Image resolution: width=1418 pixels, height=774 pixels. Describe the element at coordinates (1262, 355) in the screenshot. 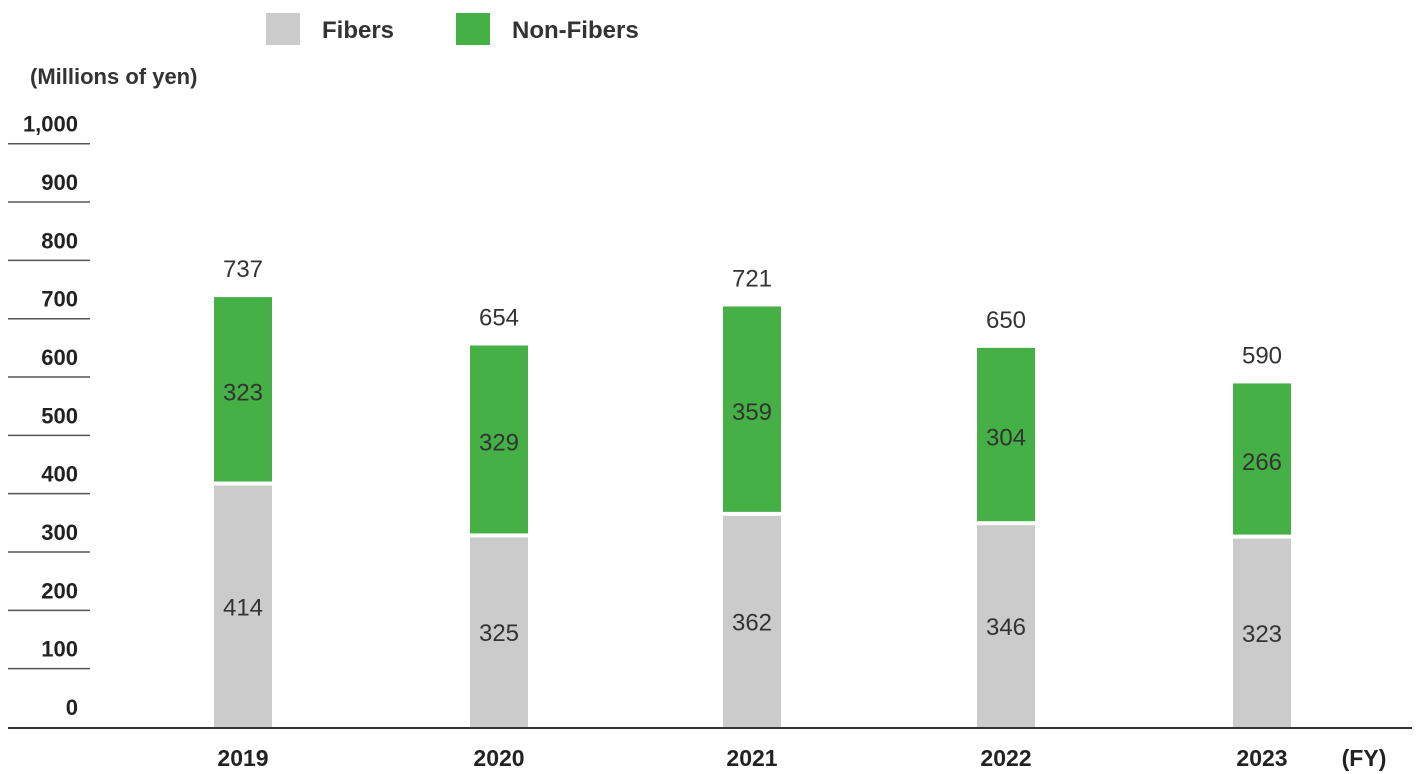

I see `bar-total-label: 590` at that location.